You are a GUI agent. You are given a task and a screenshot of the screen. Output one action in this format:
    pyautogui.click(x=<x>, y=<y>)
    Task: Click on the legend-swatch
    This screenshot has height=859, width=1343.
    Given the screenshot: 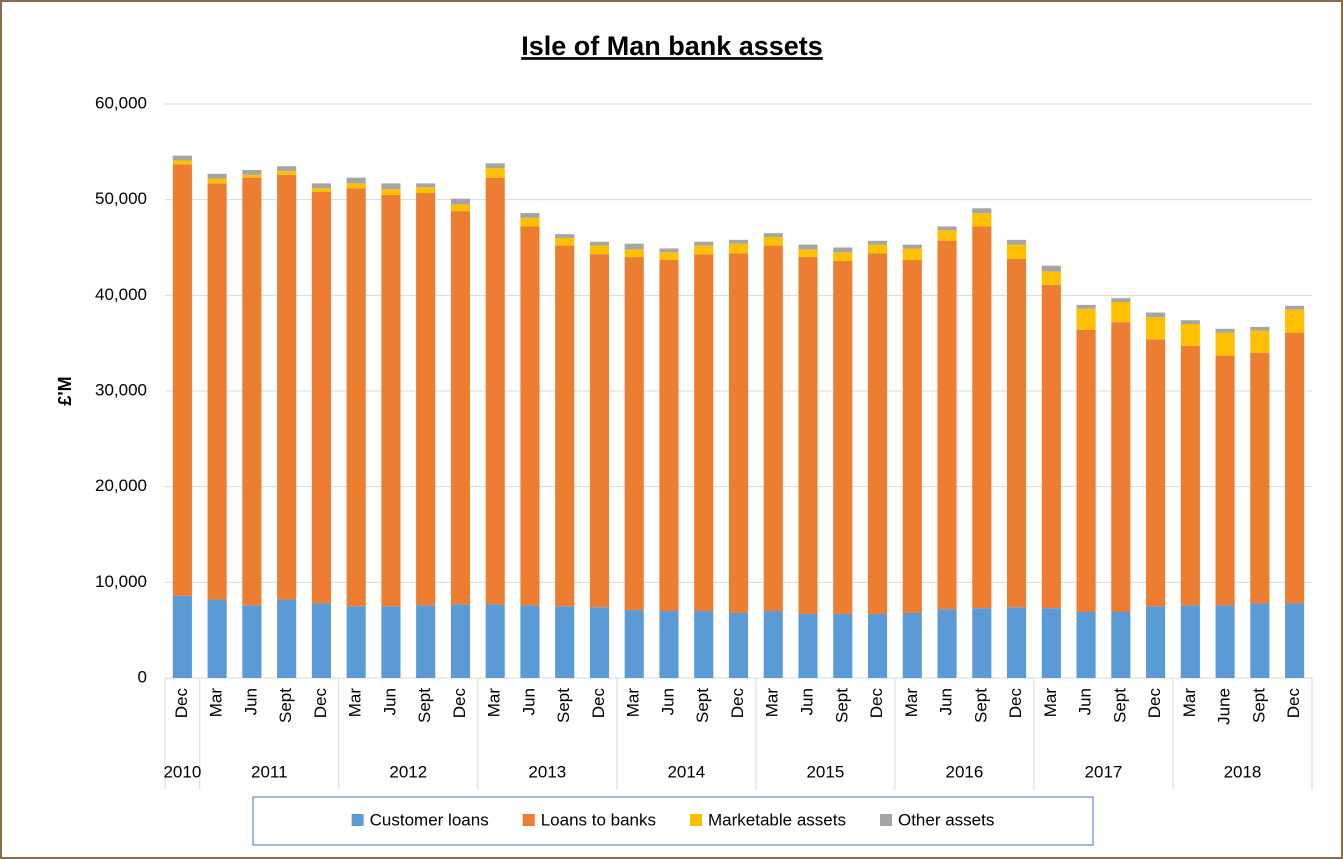 What is the action you would take?
    pyautogui.click(x=696, y=820)
    